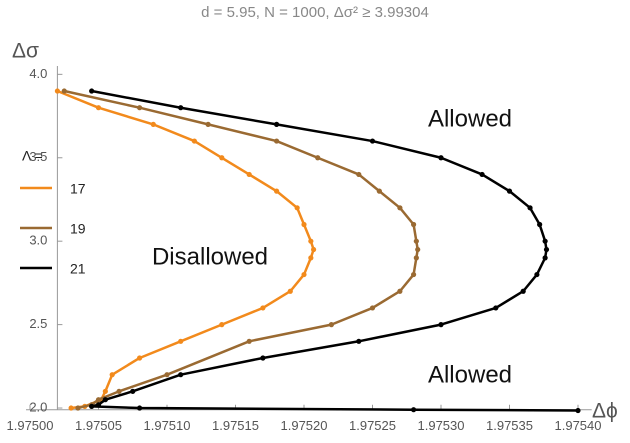  Describe the element at coordinates (509, 425) in the screenshot. I see `x-tick-label: 1.97535` at that location.